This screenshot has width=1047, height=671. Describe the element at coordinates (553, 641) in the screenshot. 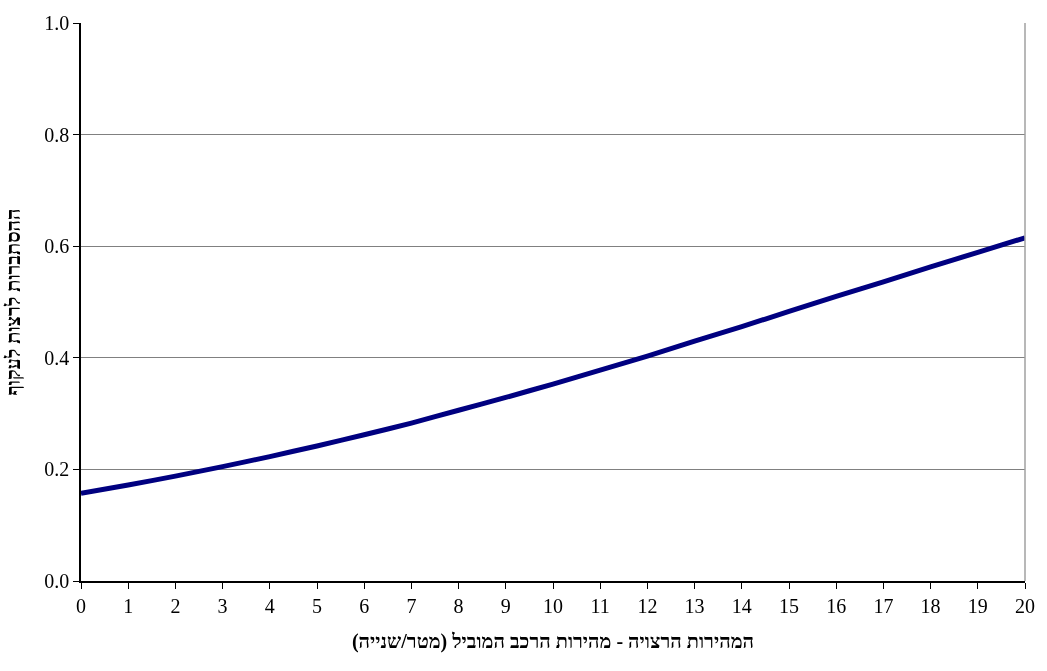

I see `x-axis-title: המהירות הרצויה - מהירות הרכב המוביל (מטר/שנייה)` at that location.